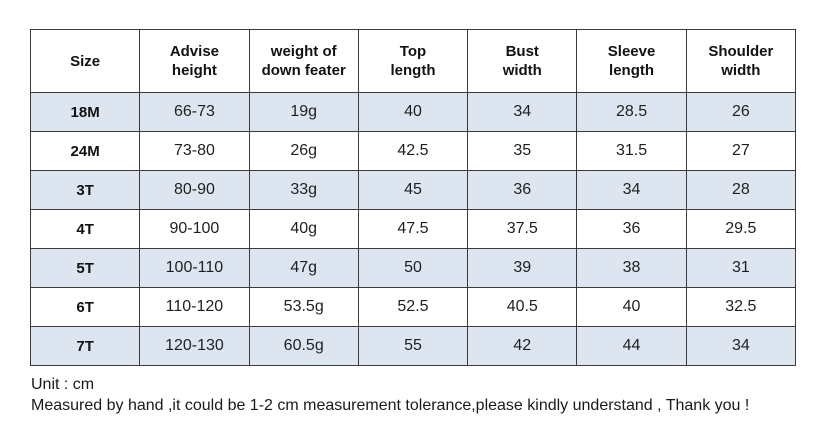 The width and height of the screenshot is (831, 442). I want to click on value-cell: 45, so click(413, 190).